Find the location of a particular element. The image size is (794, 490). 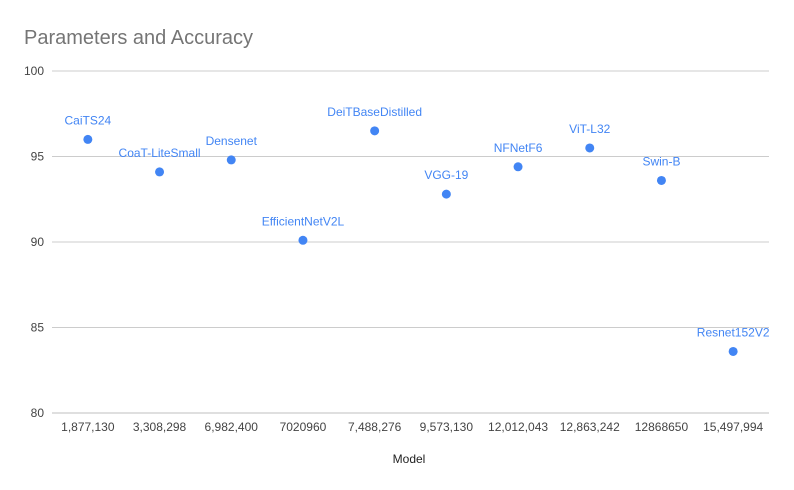

data-label: Resnet152V2 is located at coordinates (733, 332).